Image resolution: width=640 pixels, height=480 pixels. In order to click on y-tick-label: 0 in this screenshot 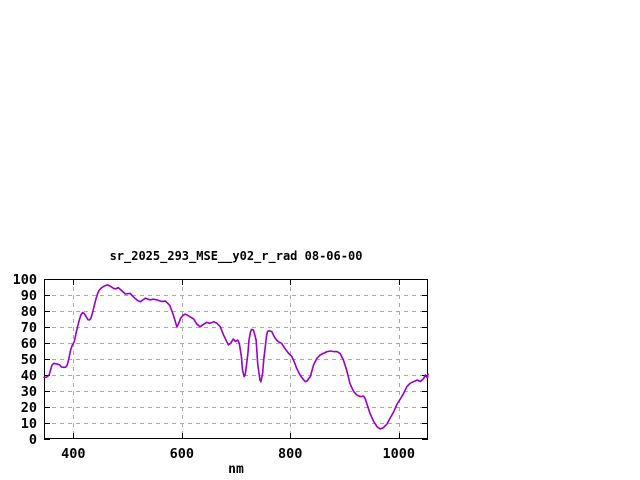, I will do `click(33, 440)`.